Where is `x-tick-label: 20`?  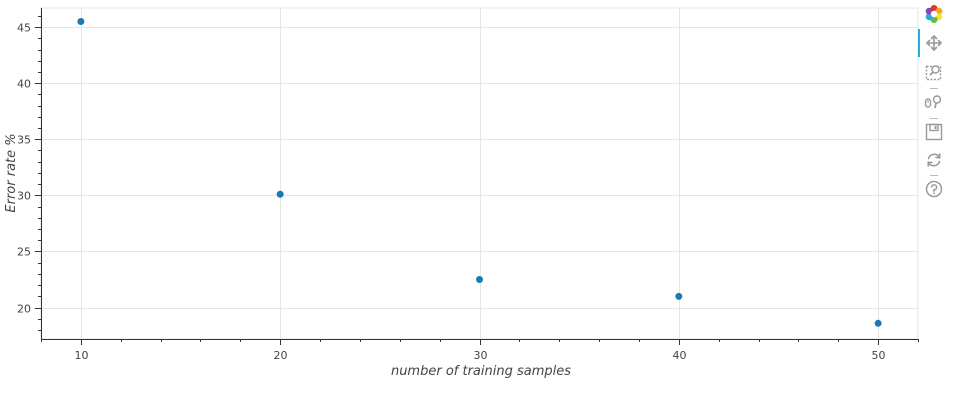
x-tick-label: 20 is located at coordinates (281, 355).